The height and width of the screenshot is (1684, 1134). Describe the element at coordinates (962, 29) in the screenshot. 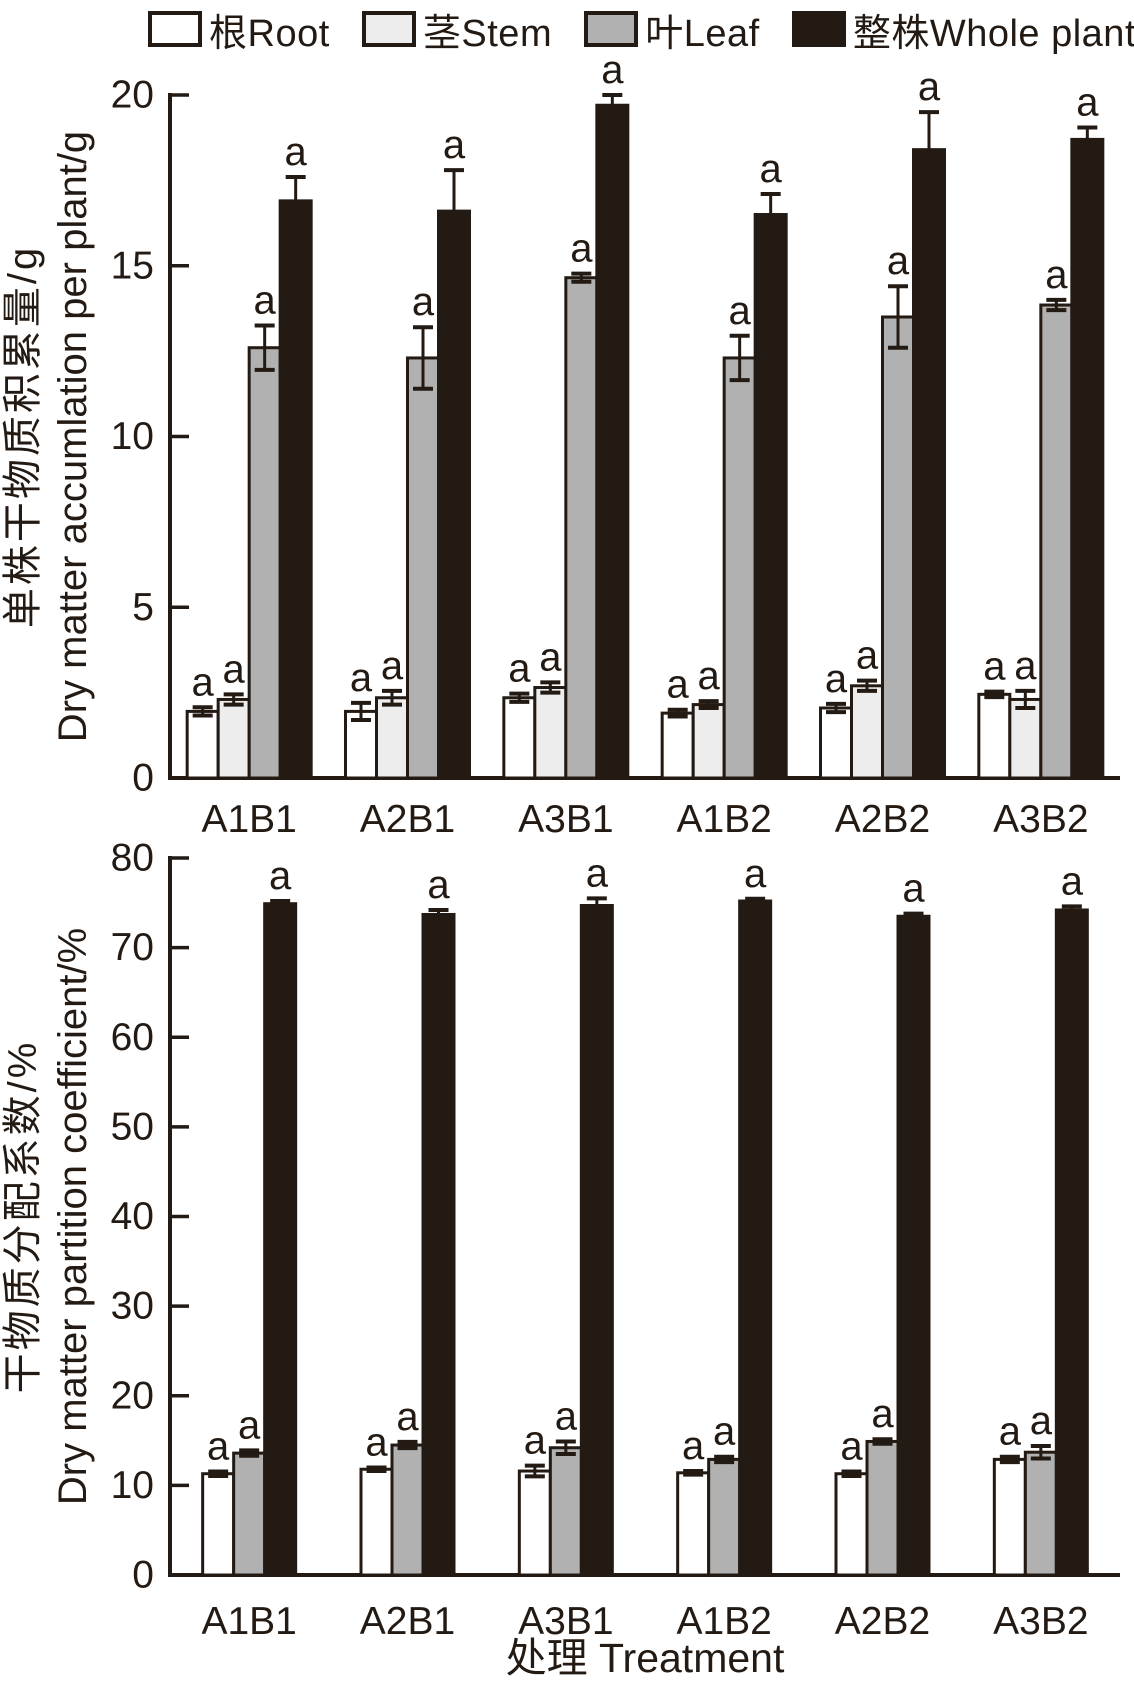

I see `legend-item-whole-plant: 整株Whole plant` at that location.